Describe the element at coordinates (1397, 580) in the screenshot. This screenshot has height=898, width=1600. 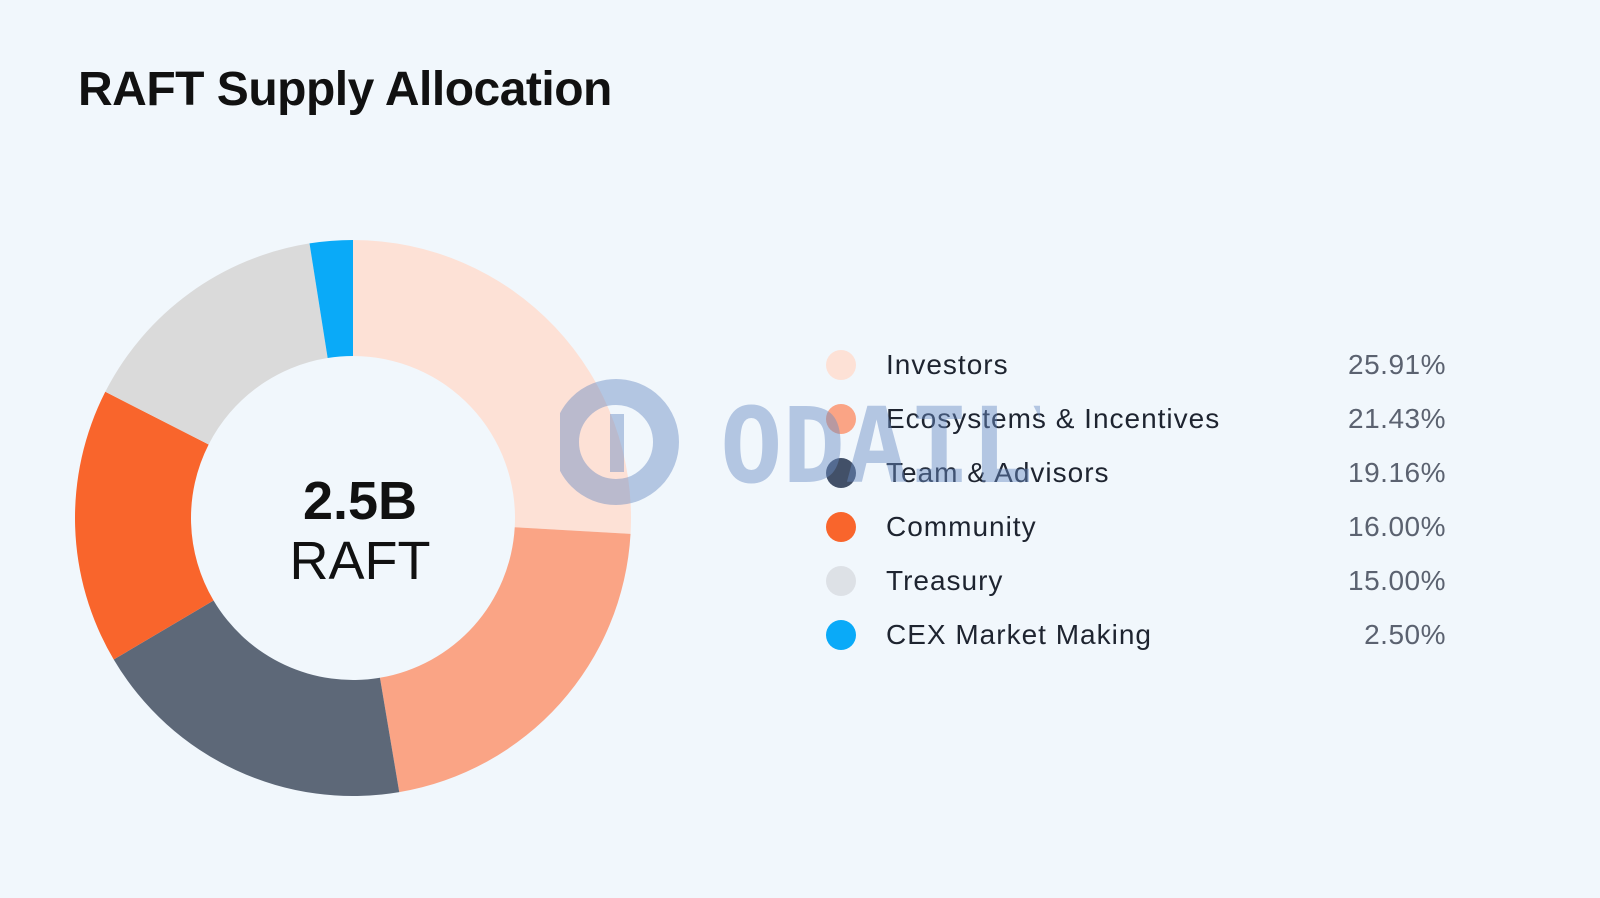
I see `legend-value: 15.00%` at that location.